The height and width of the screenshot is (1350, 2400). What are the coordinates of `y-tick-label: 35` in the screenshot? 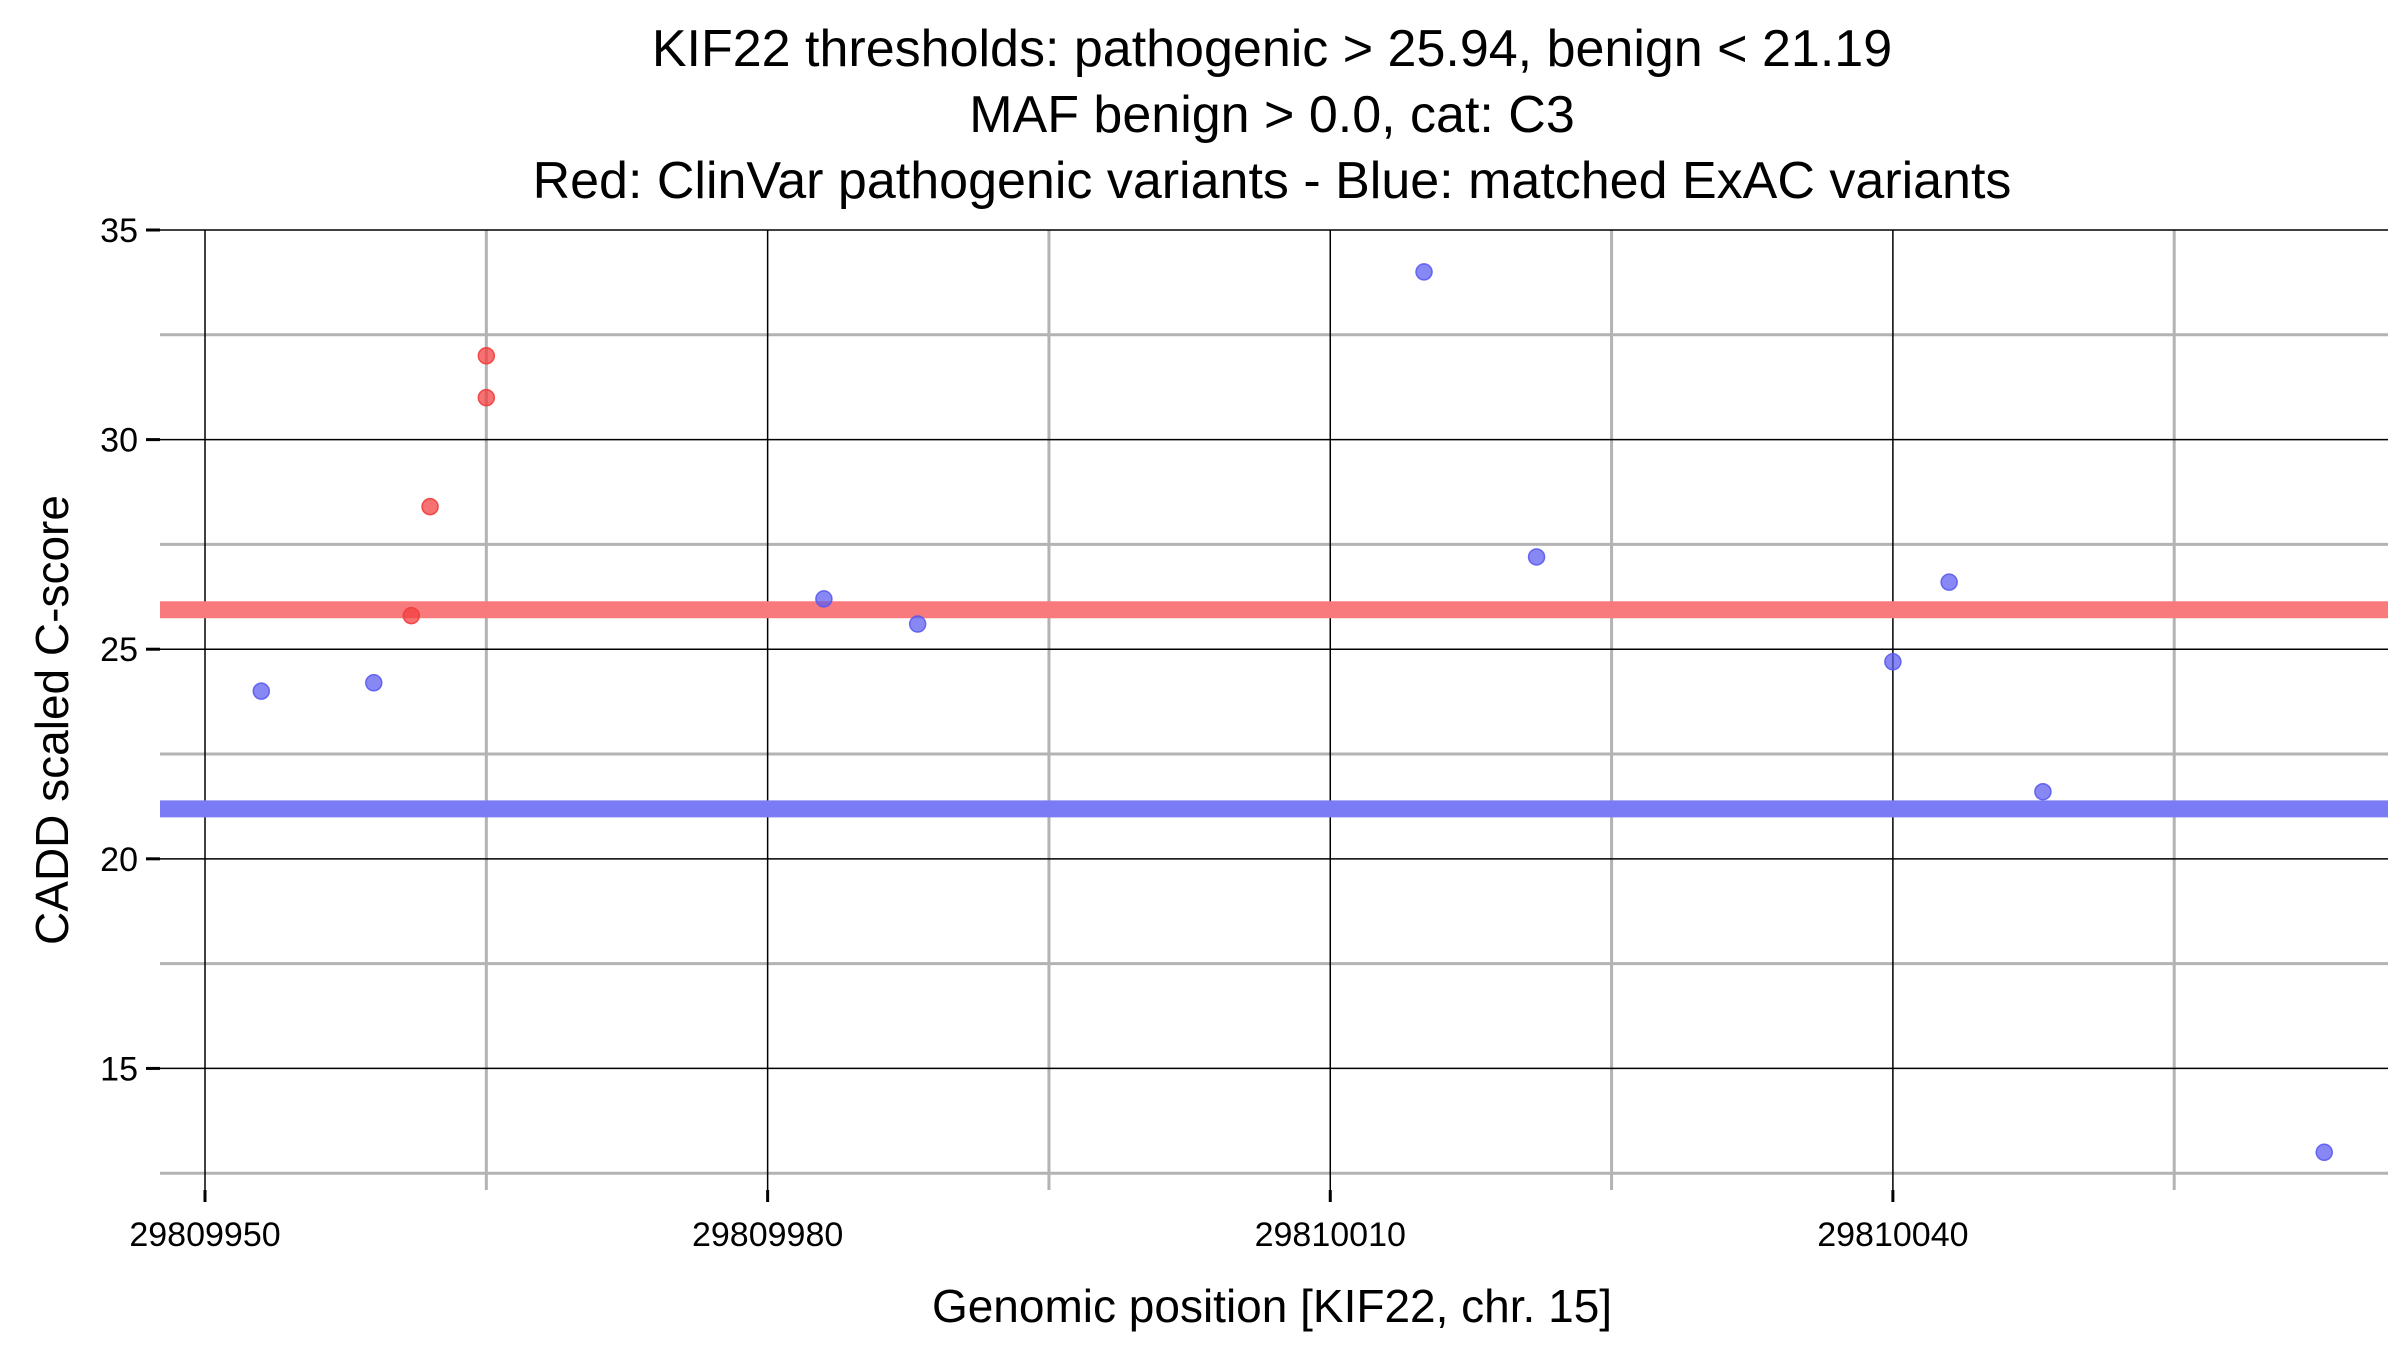 It's located at (119, 231).